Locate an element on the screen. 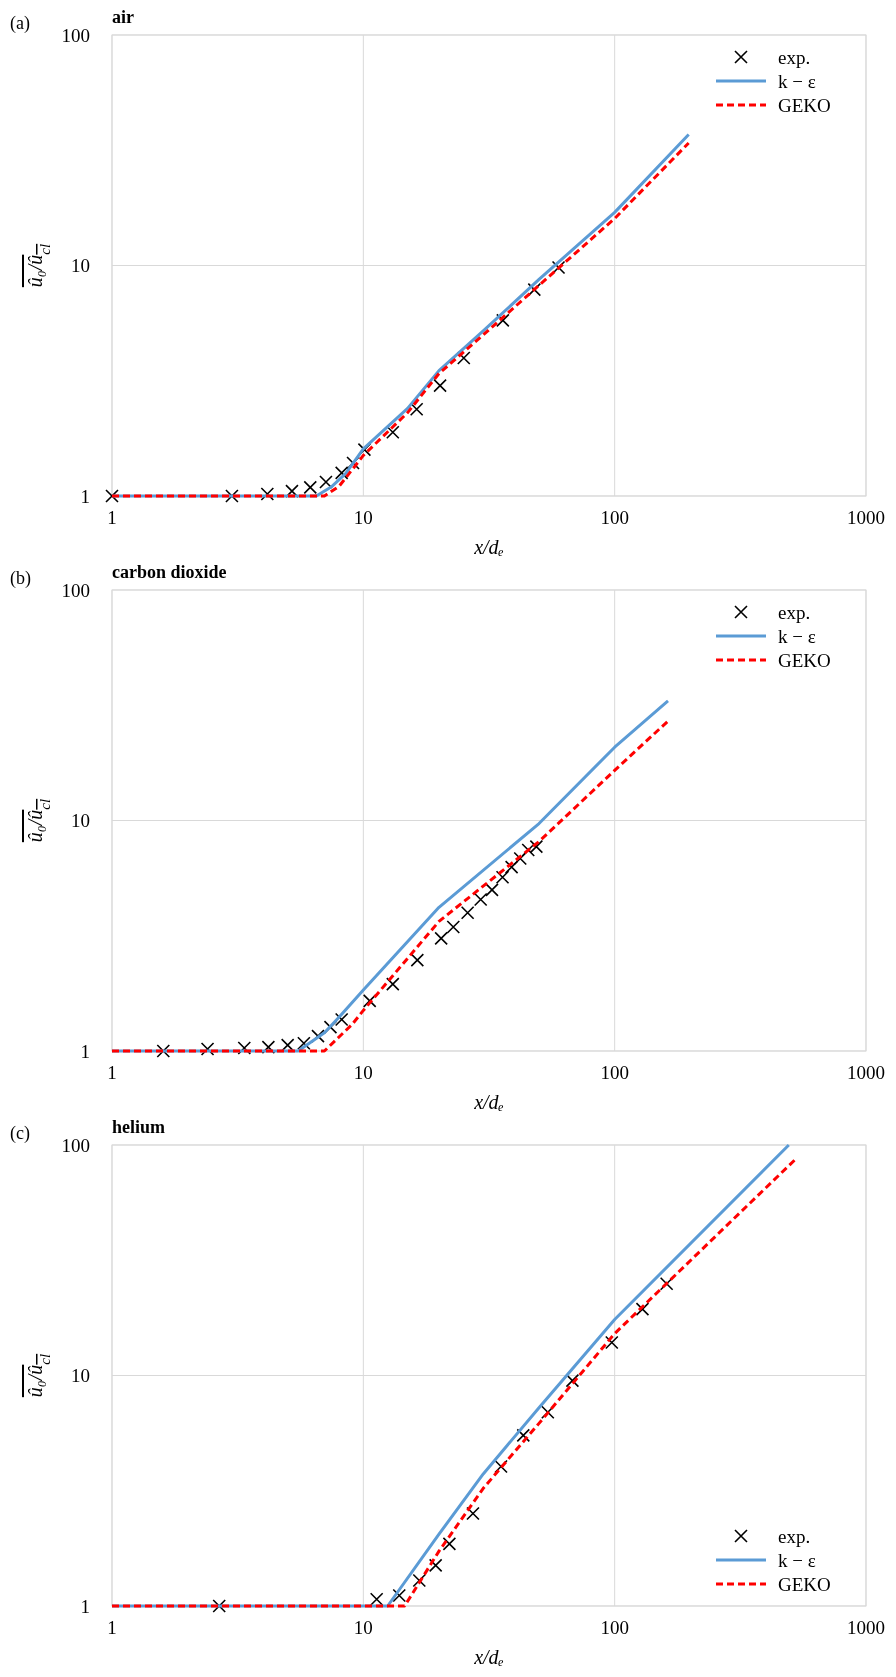 This screenshot has height=1677, width=896. chart-title: air is located at coordinates (123, 17).